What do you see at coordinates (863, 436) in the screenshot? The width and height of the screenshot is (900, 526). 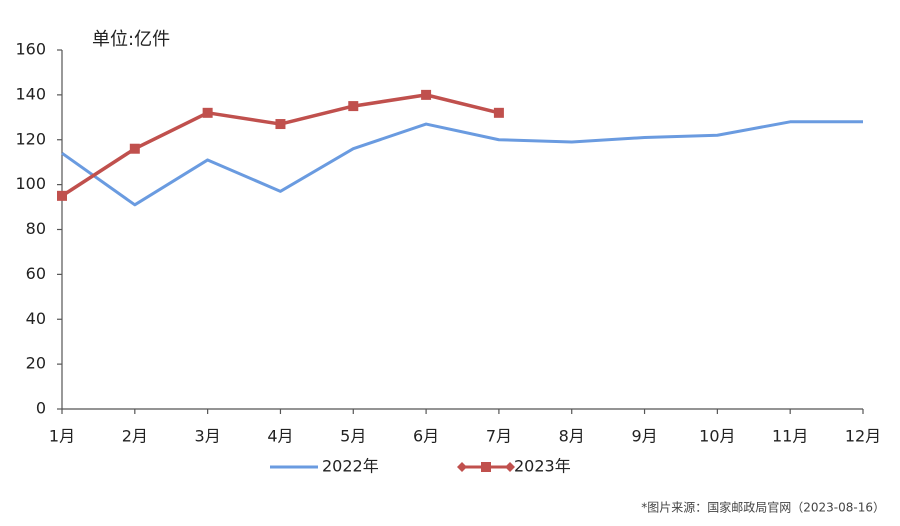 I see `x-tick-label: 12月` at bounding box center [863, 436].